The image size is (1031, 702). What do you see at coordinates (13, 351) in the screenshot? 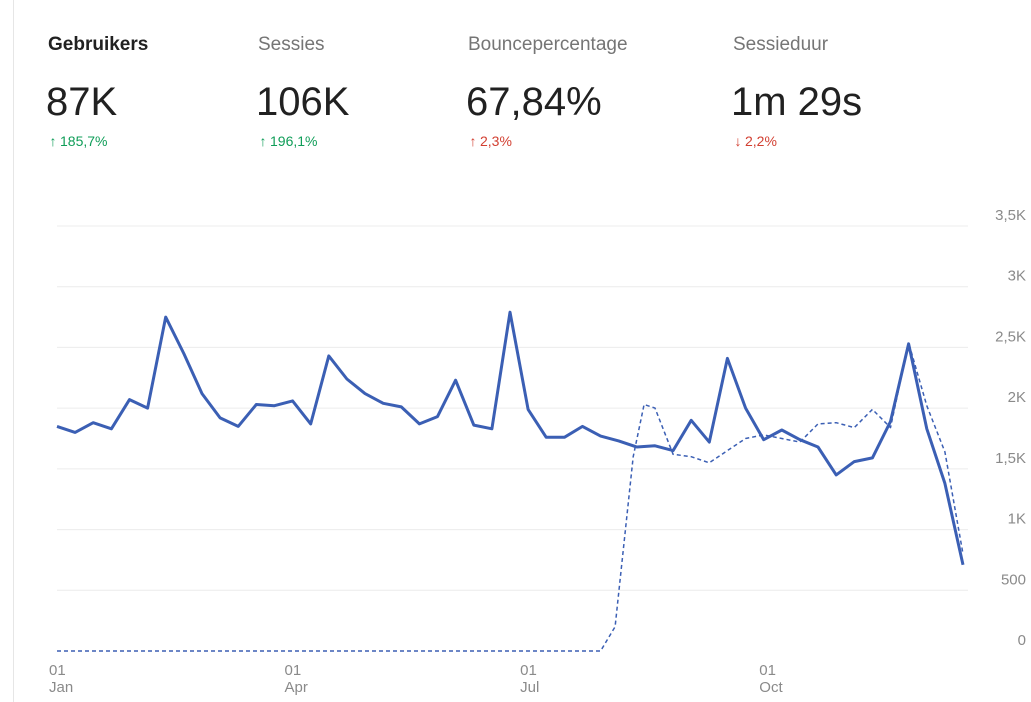
I see `left-divider` at bounding box center [13, 351].